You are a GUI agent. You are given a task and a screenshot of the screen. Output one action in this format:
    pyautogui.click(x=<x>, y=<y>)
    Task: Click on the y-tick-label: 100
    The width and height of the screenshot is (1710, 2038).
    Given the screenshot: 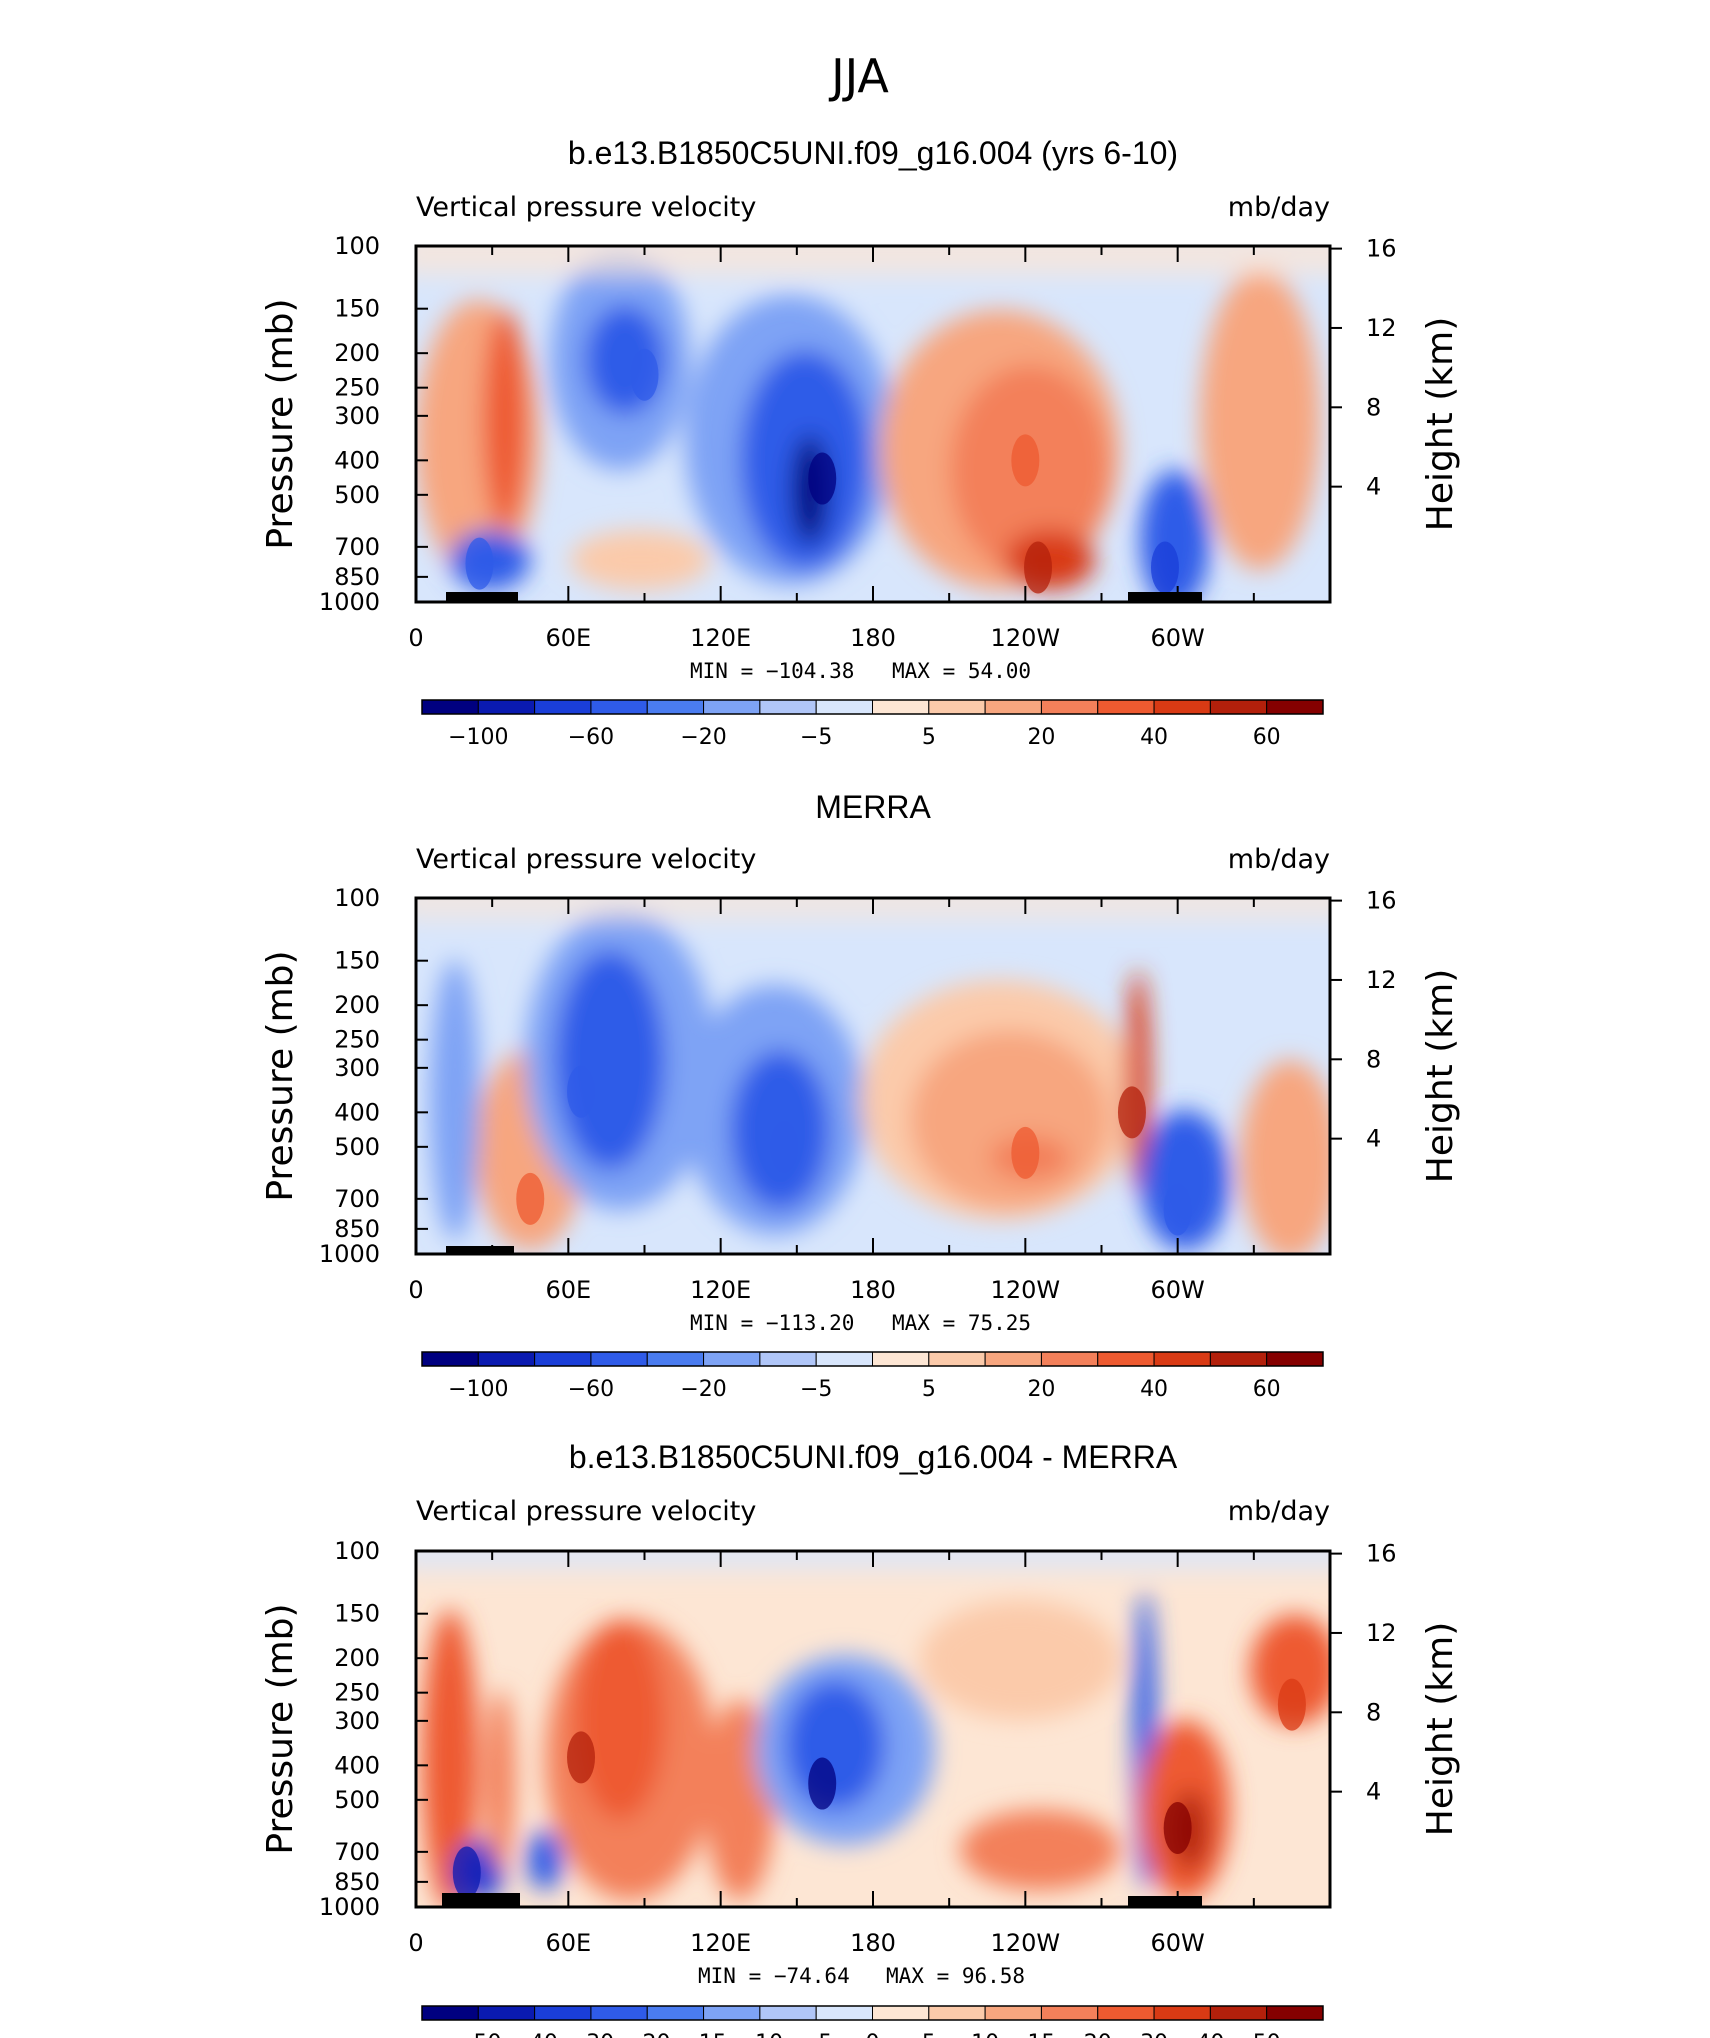 What is the action you would take?
    pyautogui.click(x=357, y=898)
    